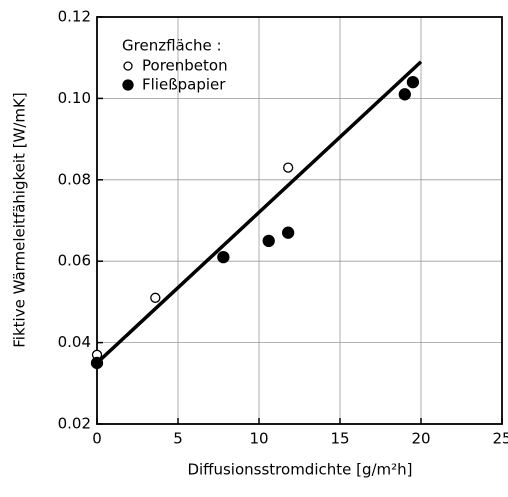 The width and height of the screenshot is (508, 497). What do you see at coordinates (500, 439) in the screenshot?
I see `x-tick-label: 25` at bounding box center [500, 439].